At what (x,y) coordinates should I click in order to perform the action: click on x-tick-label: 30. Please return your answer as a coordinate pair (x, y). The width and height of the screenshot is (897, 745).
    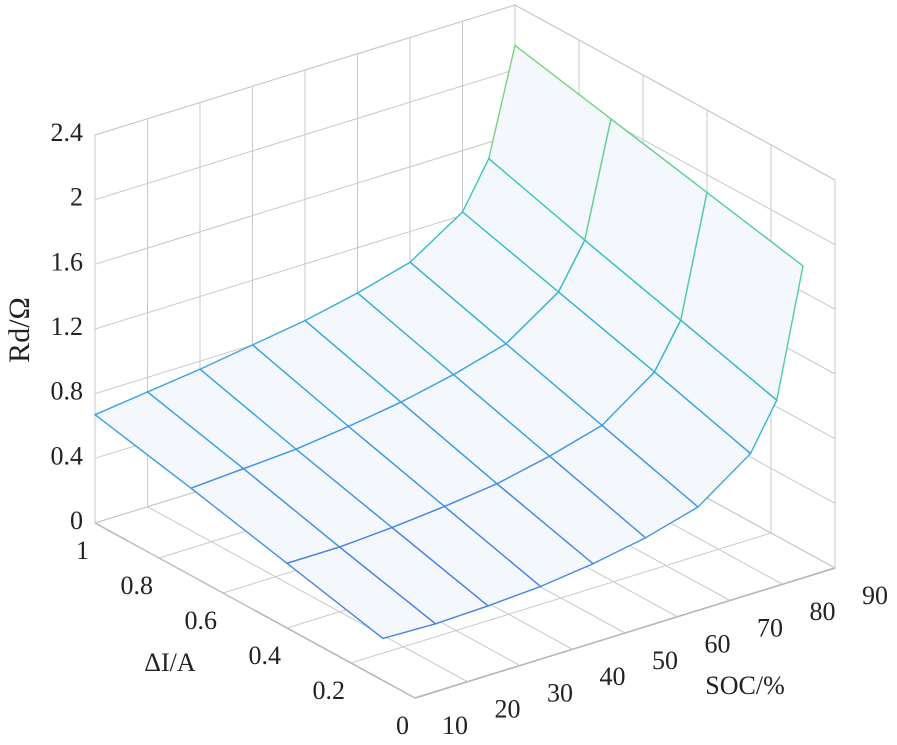
    Looking at the image, I should click on (560, 692).